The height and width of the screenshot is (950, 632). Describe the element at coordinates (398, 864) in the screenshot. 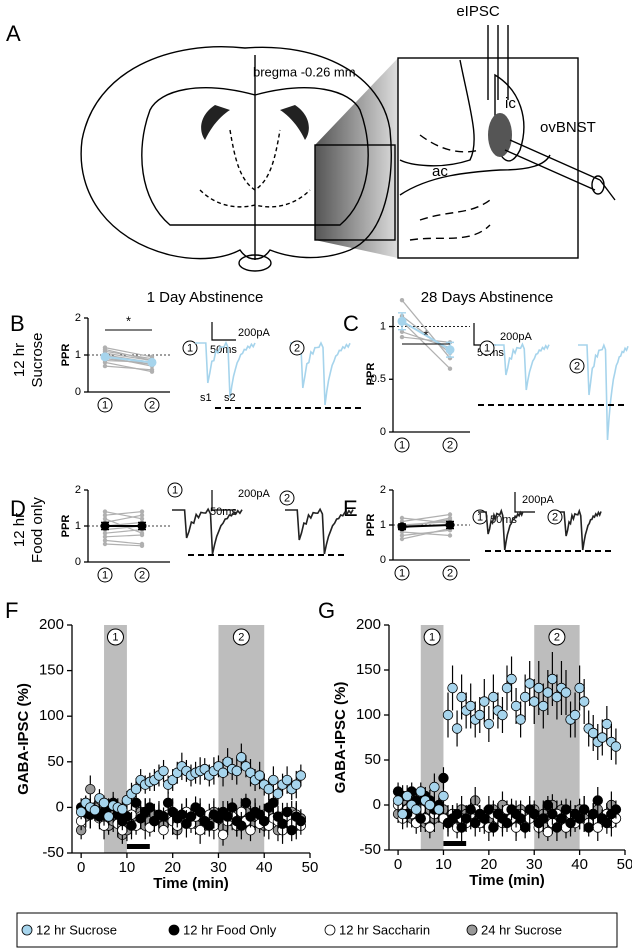

I see `x-tick-label: 0` at that location.